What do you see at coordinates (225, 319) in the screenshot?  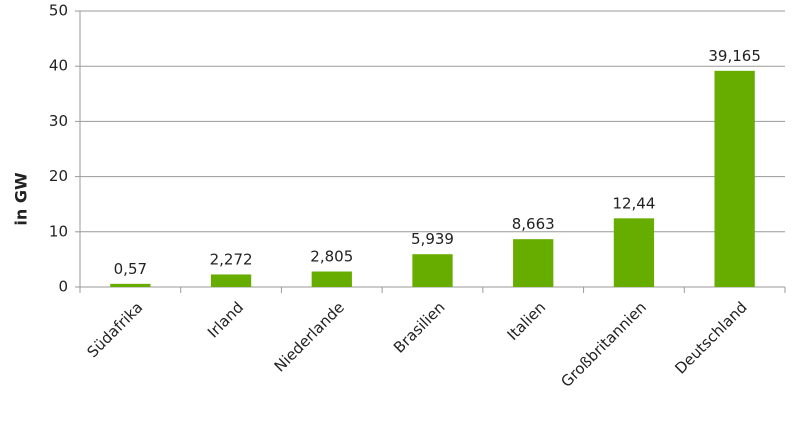 I see `x-tick-label: Irland` at bounding box center [225, 319].